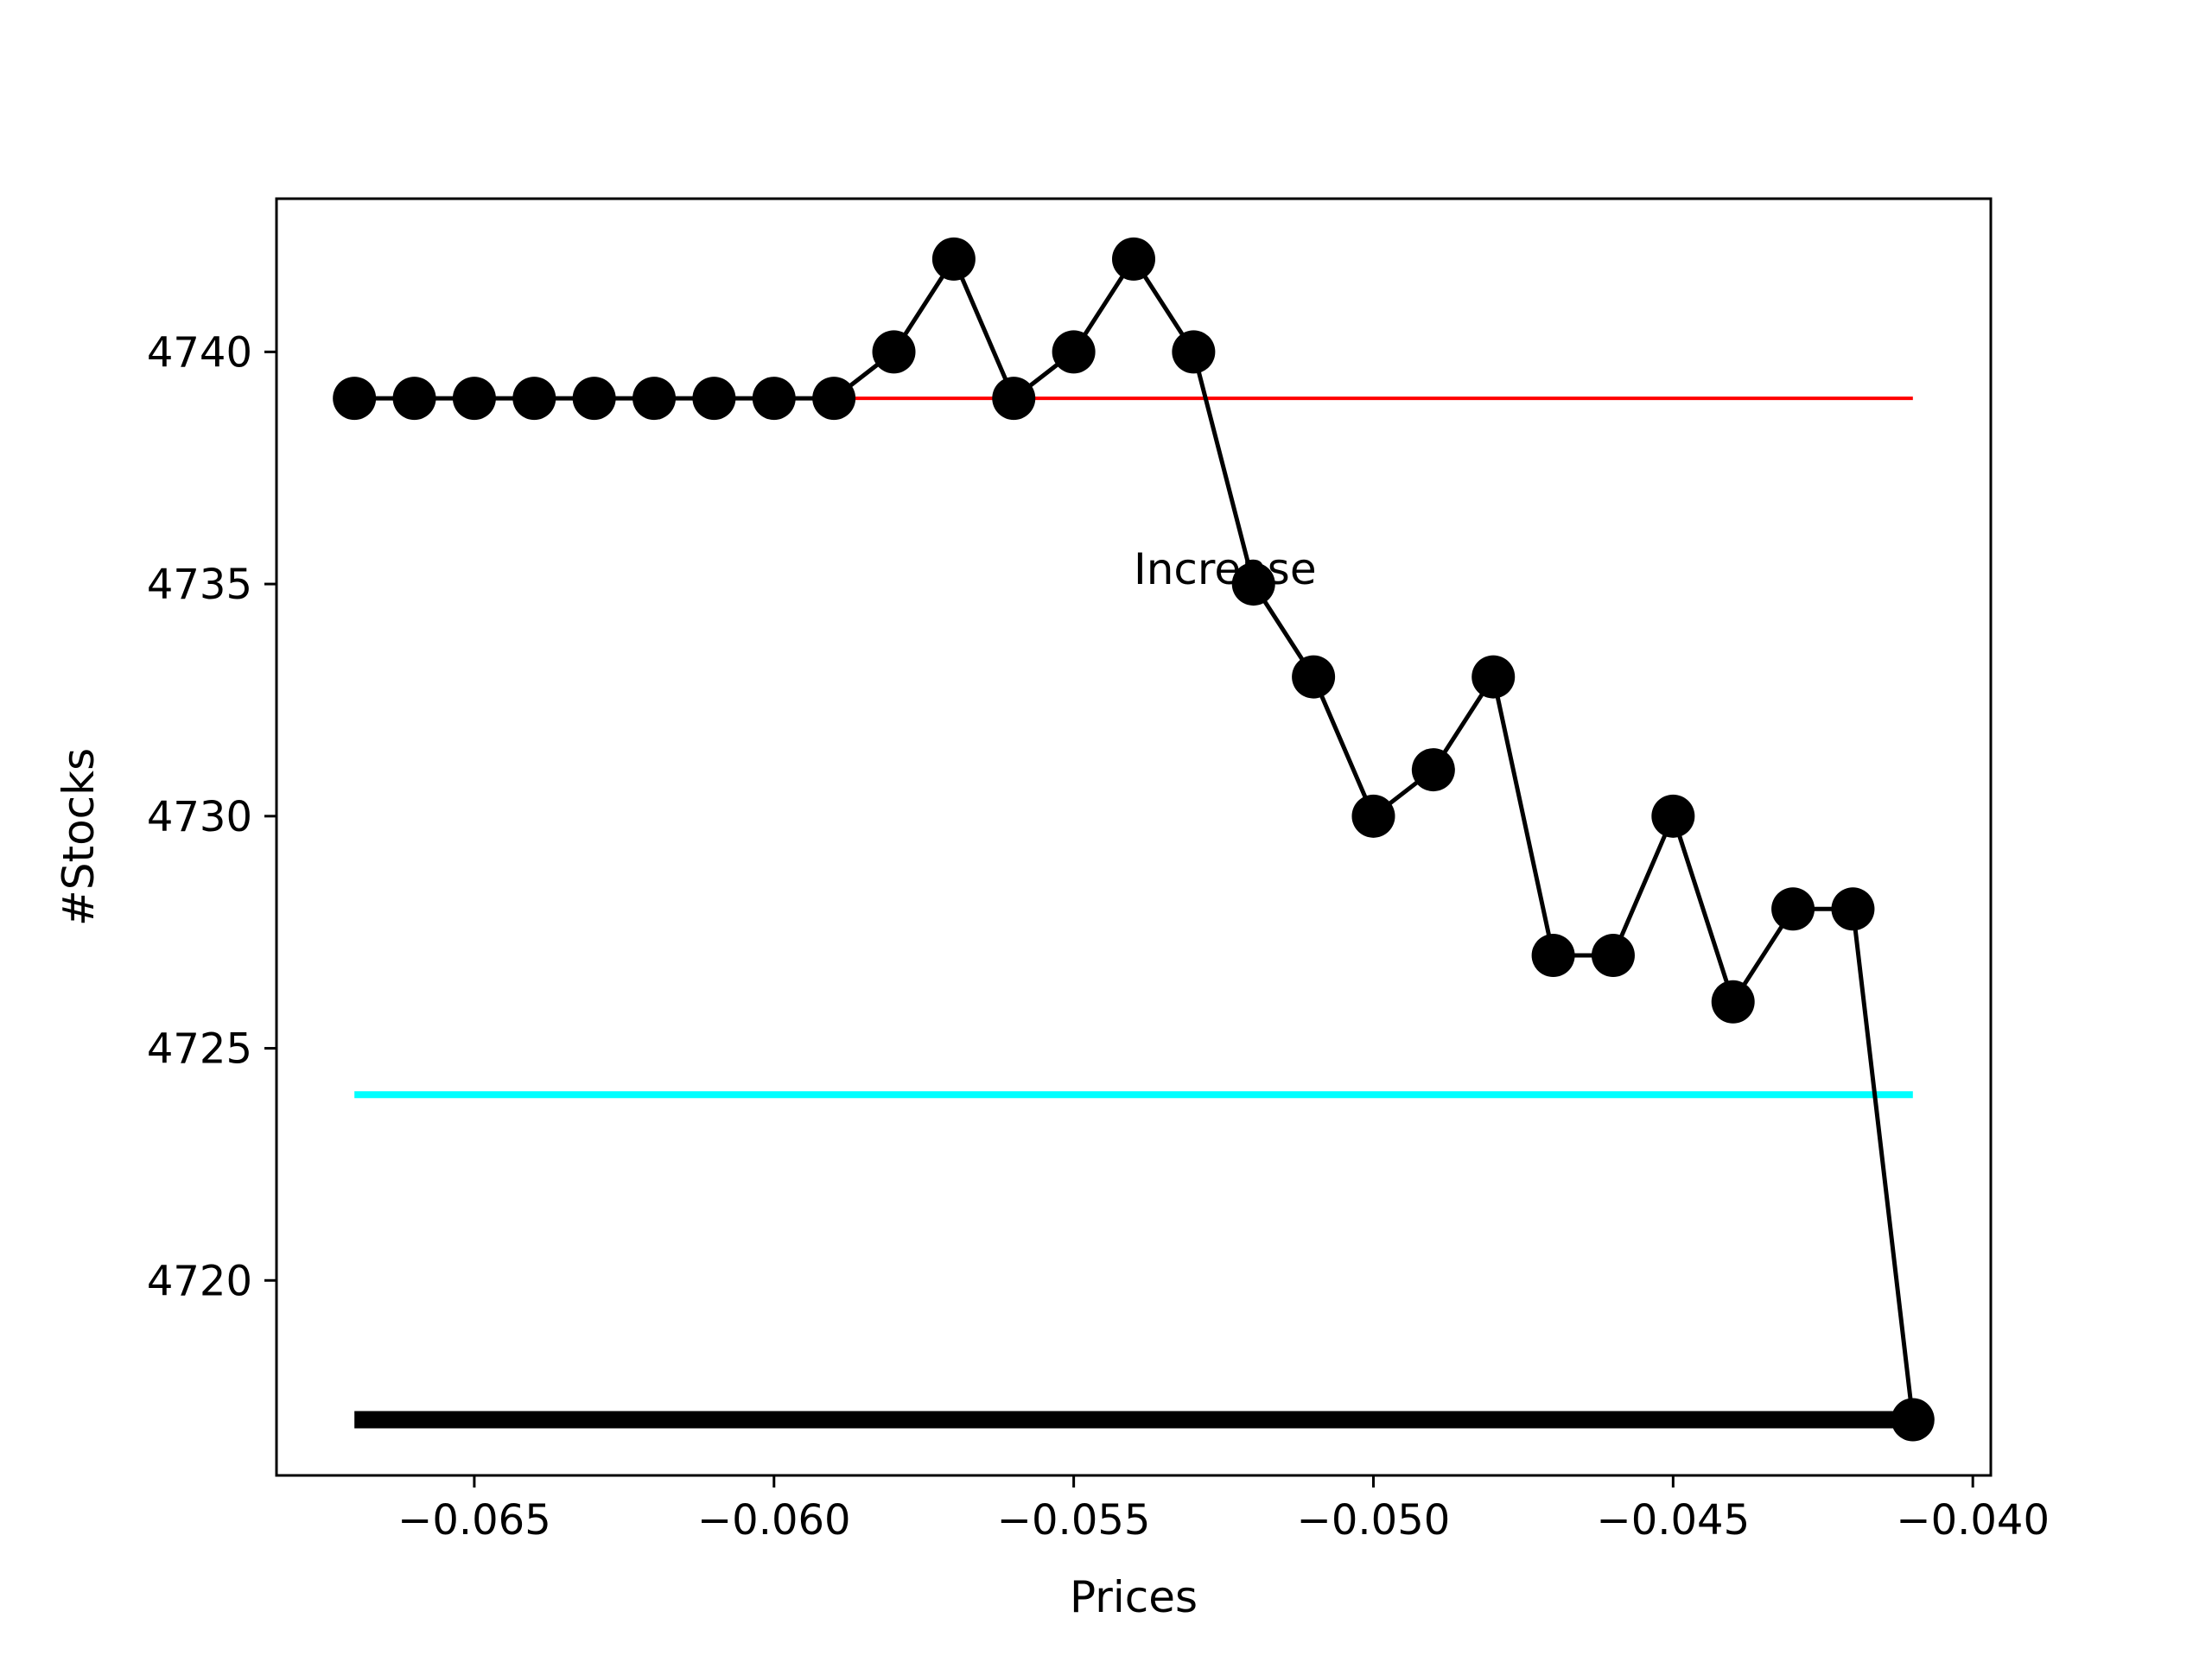  What do you see at coordinates (199, 1281) in the screenshot?
I see `y-tick-label: 4720` at bounding box center [199, 1281].